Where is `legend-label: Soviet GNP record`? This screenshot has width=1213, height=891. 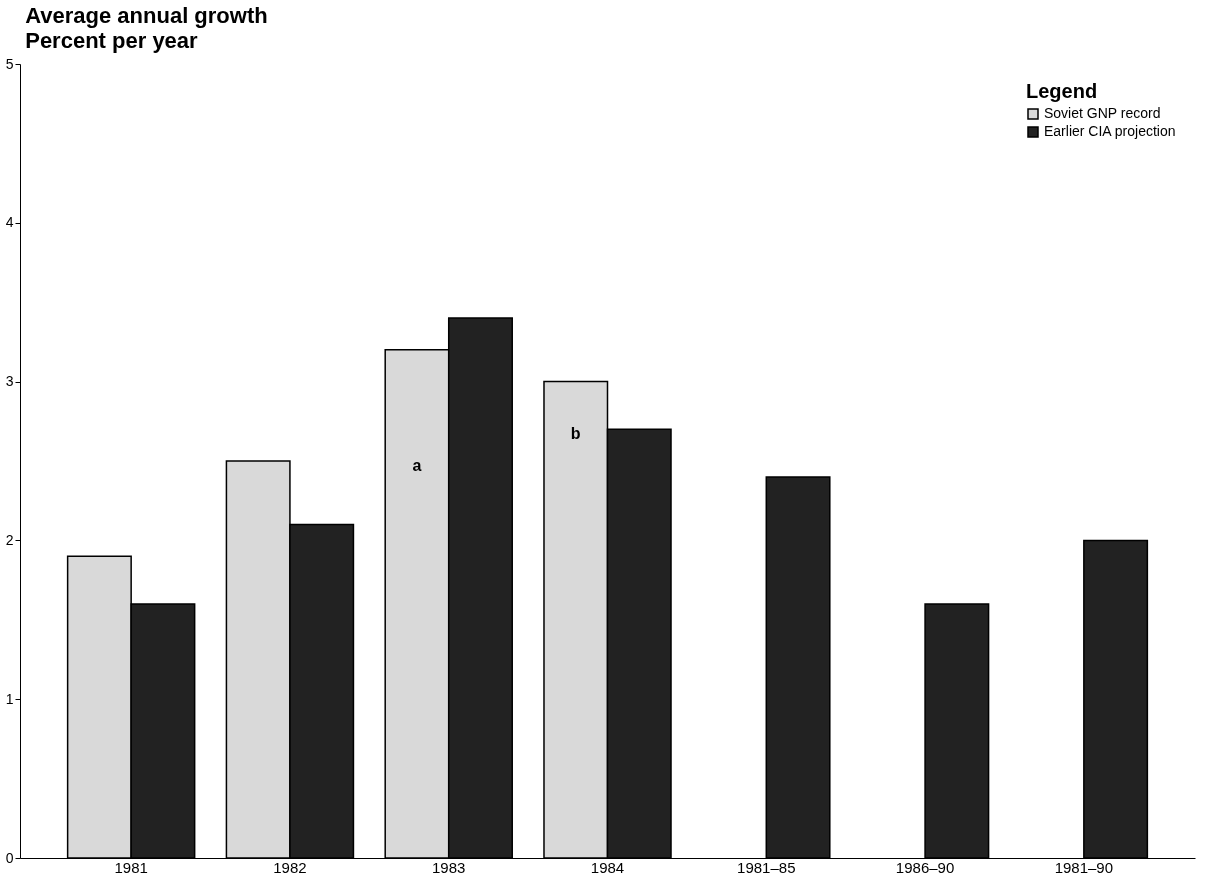
legend-label: Soviet GNP record is located at coordinates (1102, 113).